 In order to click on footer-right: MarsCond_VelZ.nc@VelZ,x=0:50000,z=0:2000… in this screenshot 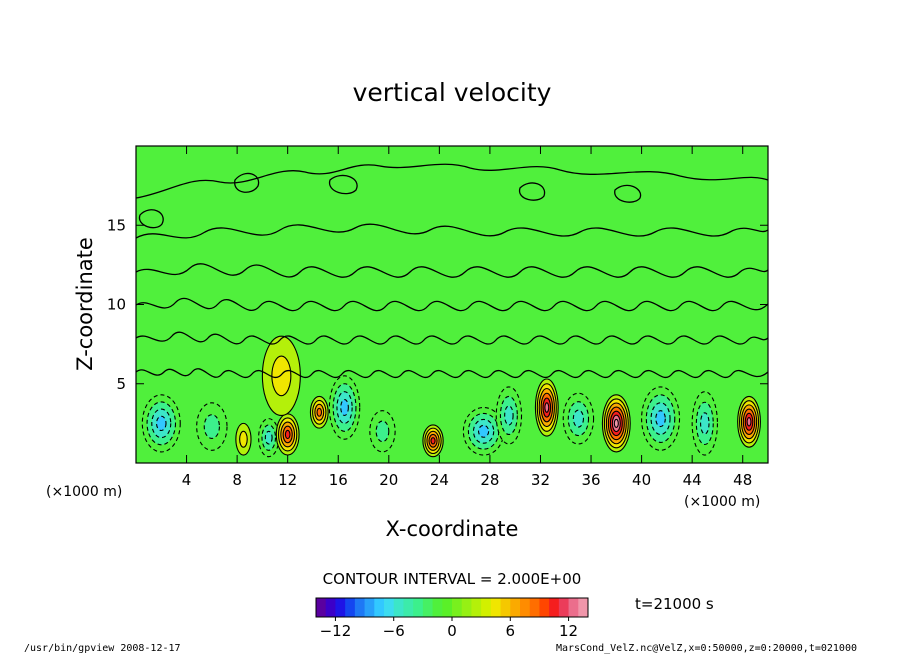, I will do `click(706, 648)`.